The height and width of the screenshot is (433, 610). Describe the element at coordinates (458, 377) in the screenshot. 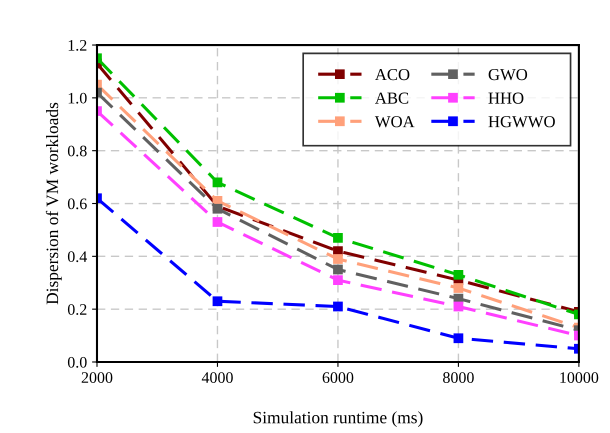

I see `x-tick-label: 8000` at that location.